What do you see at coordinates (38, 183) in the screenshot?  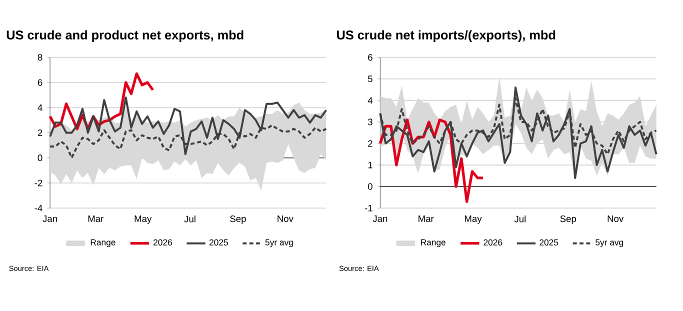 I see `y-tick-label: -2` at bounding box center [38, 183].